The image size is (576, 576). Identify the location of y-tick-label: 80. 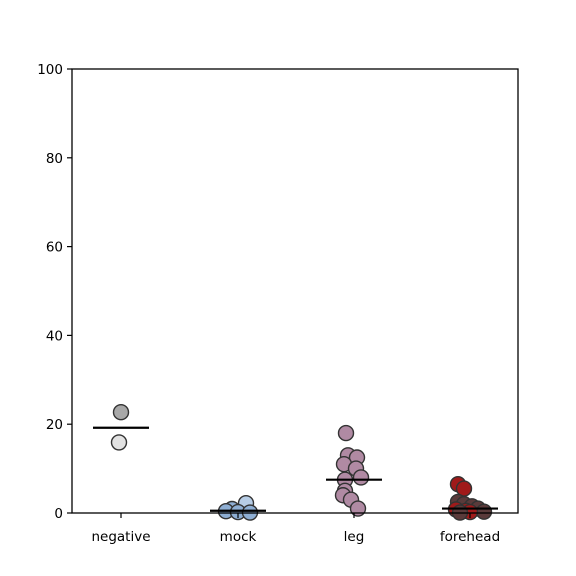
(54, 159).